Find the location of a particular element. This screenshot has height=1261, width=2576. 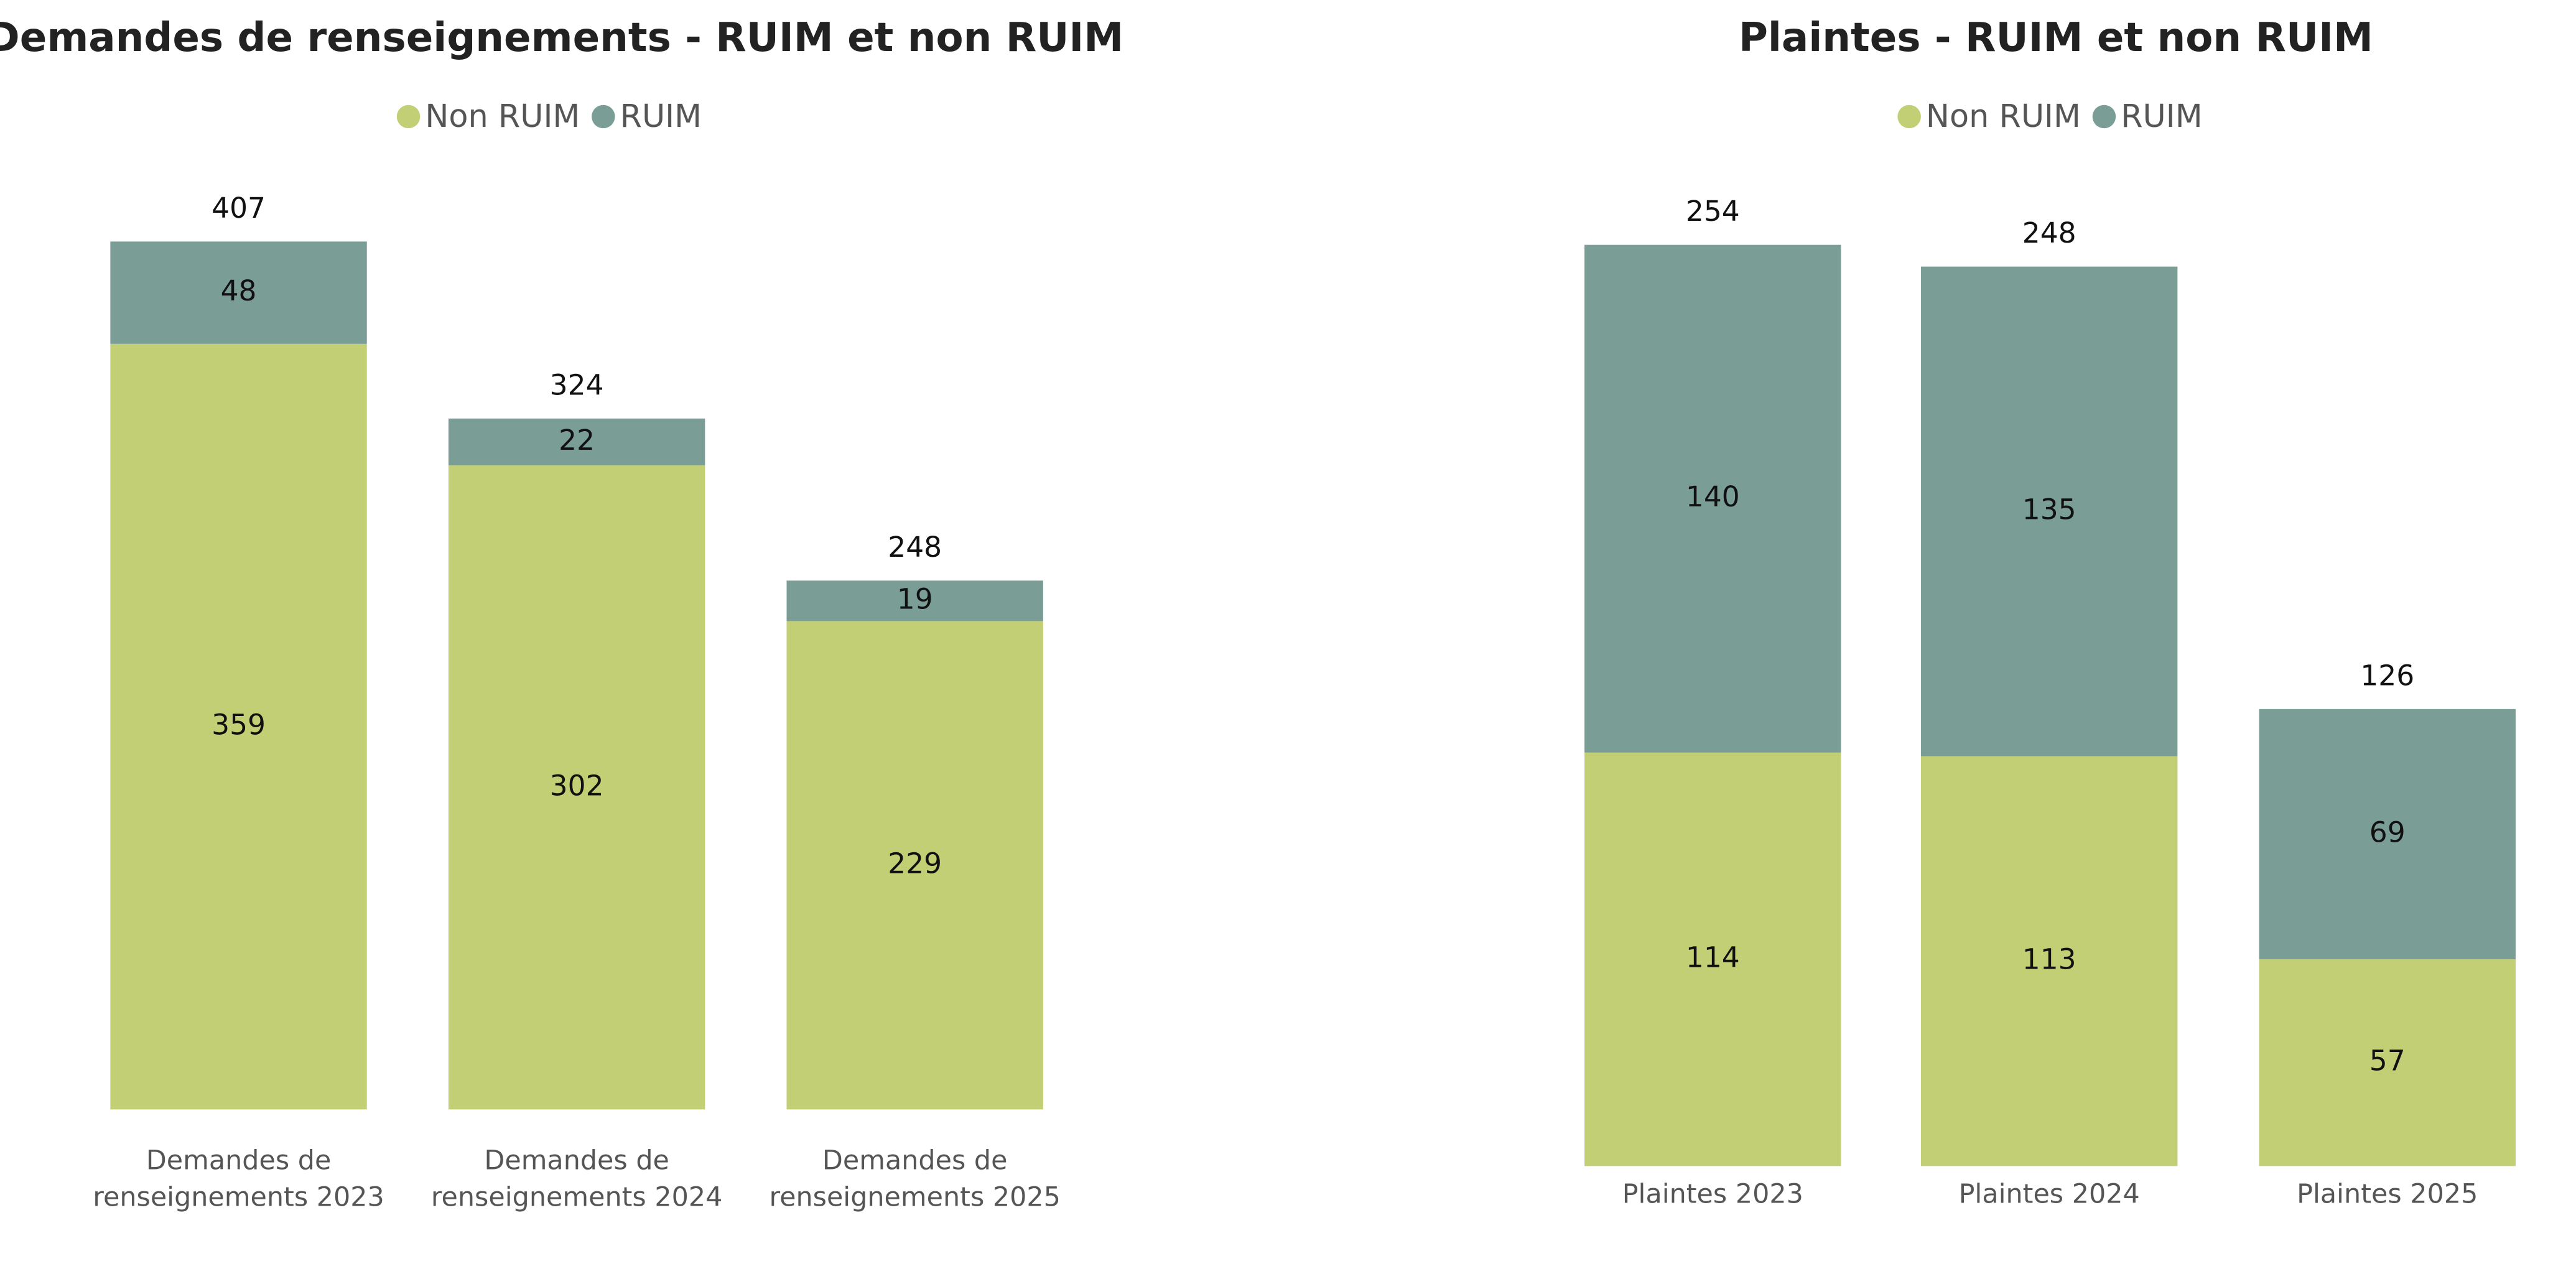

x-tick-label-box: Plaintes 2023 is located at coordinates (1712, 1194).